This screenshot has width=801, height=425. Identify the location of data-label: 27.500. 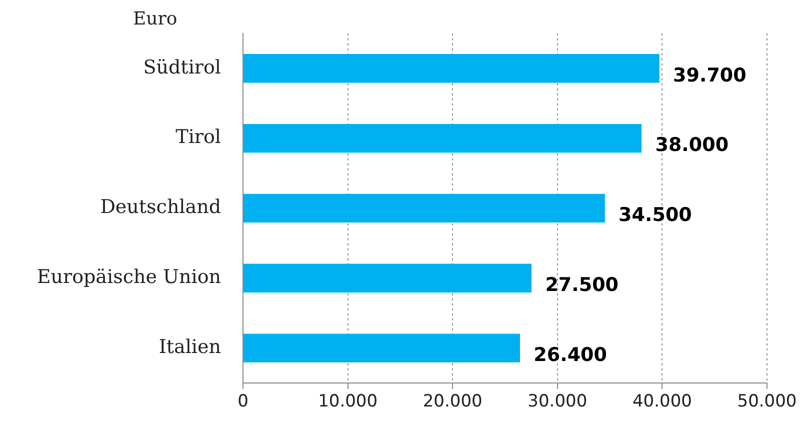
(582, 285).